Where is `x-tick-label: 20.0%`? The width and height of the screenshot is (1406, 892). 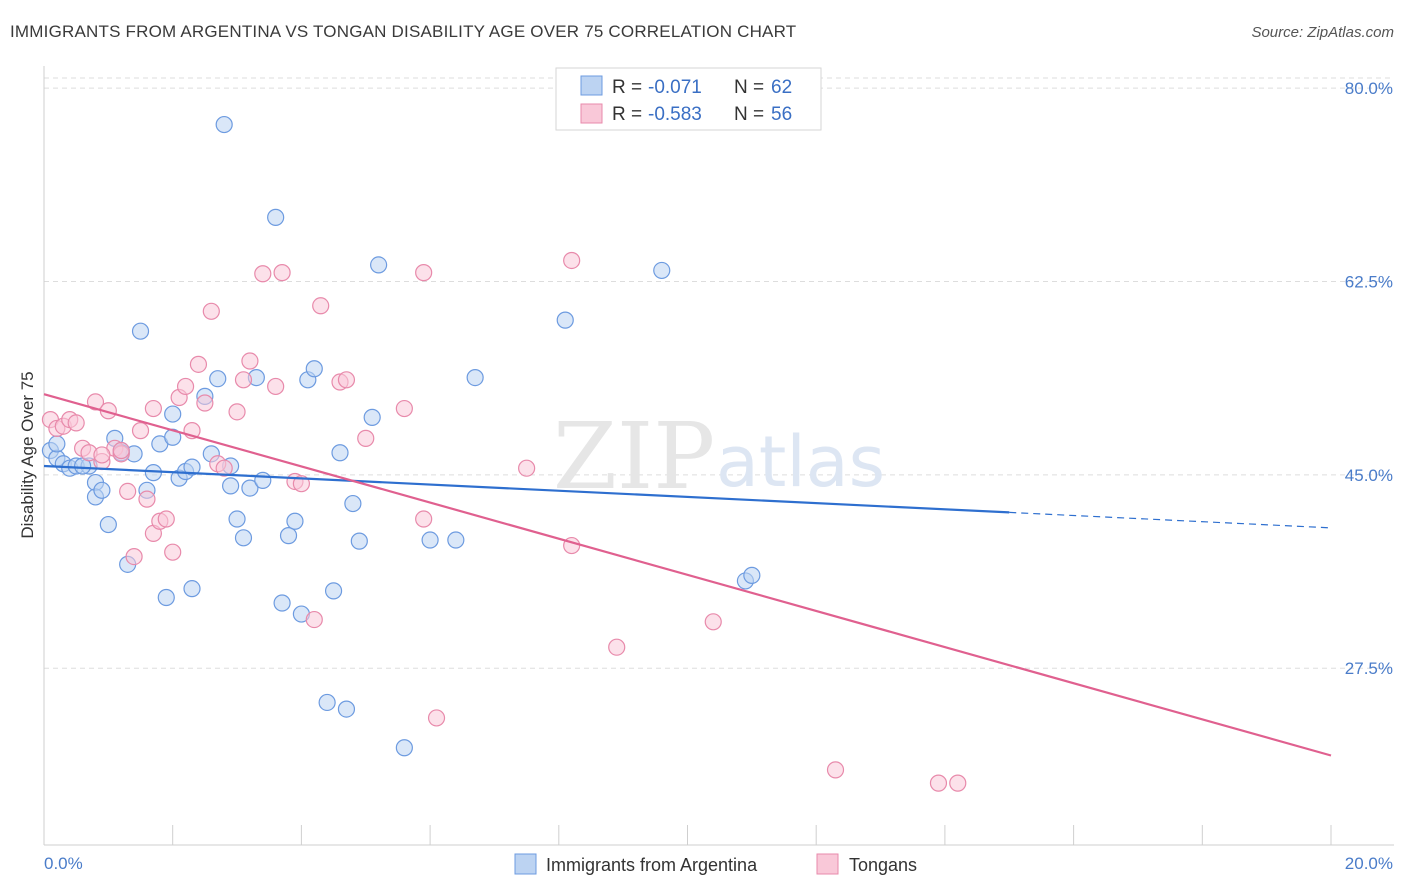
x-tick-label: 20.0% is located at coordinates (1369, 863).